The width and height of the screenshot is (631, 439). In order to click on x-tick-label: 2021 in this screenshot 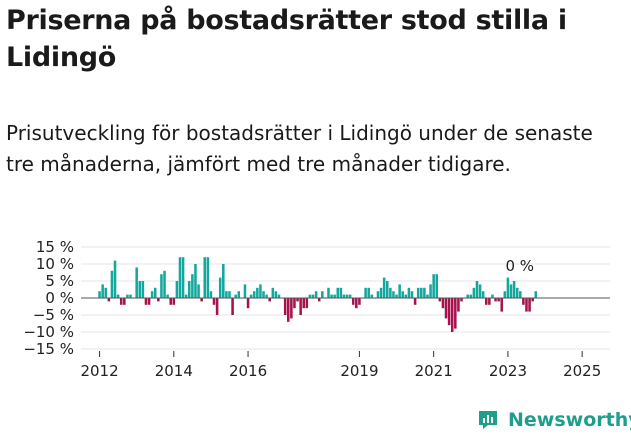, I will do `click(434, 371)`.